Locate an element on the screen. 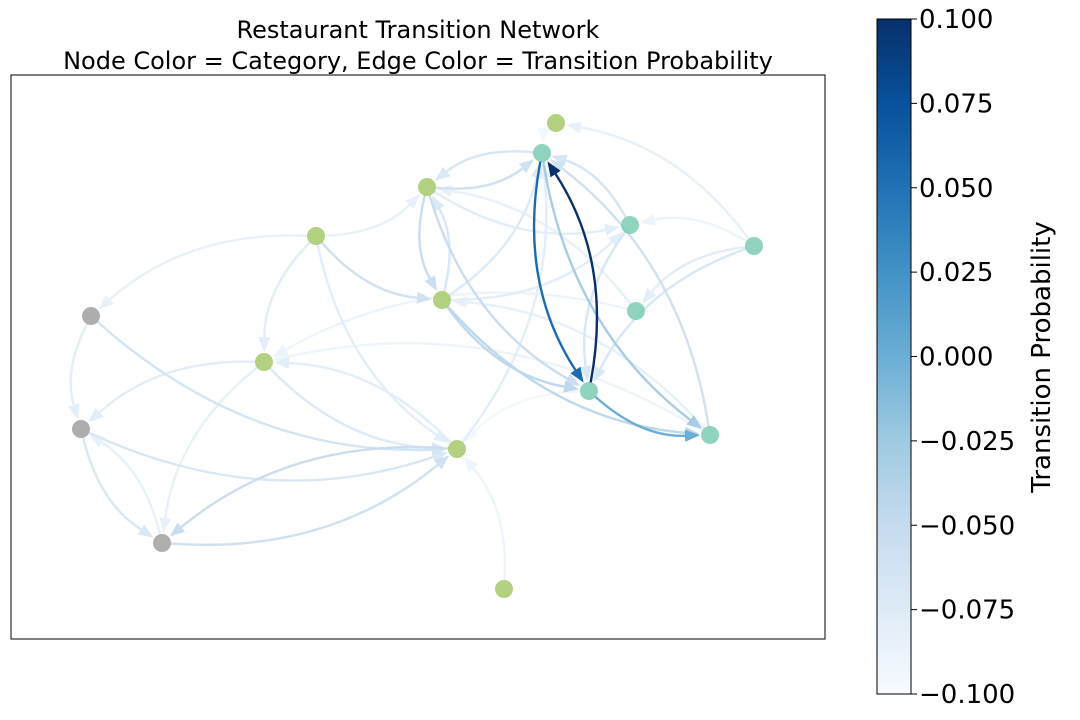 The width and height of the screenshot is (1080, 720). edge-g3-g4 is located at coordinates (376, 272).